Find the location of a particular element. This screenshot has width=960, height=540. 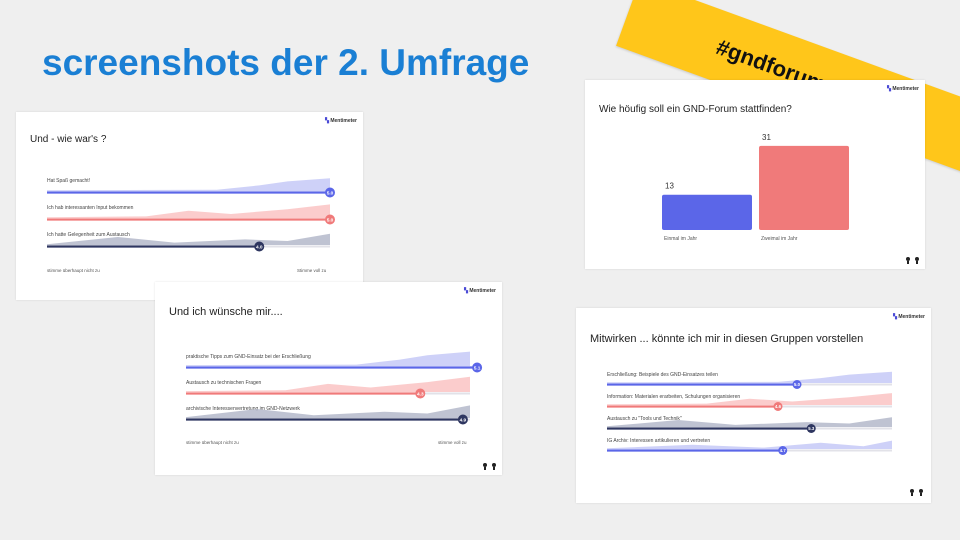

value-label: 4.9 is located at coordinates (463, 420).